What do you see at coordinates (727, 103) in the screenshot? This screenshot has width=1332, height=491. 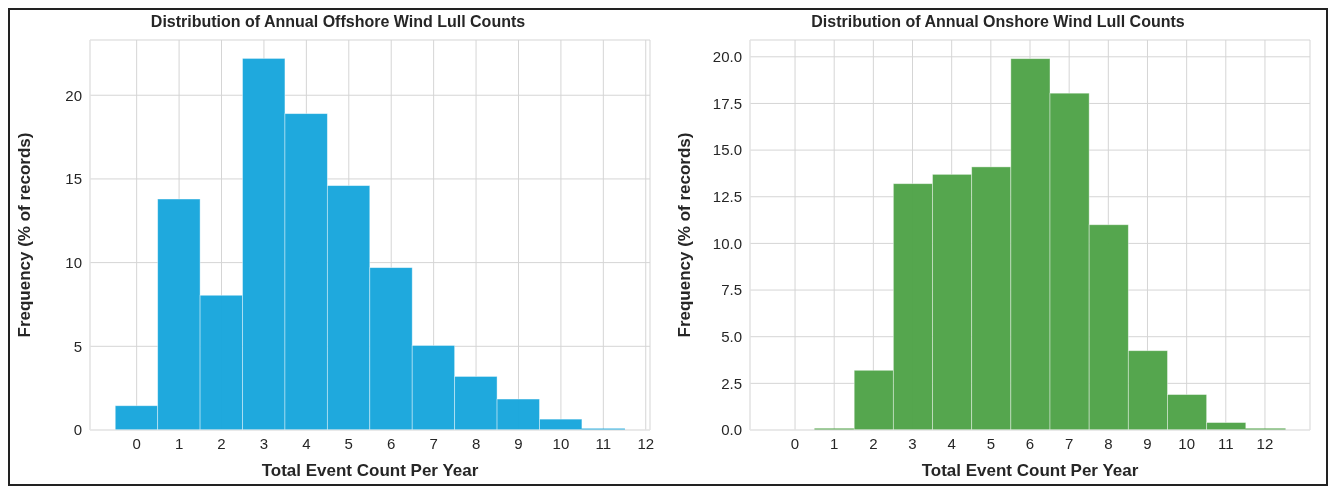 I see `y-tick-label: 17.5` at bounding box center [727, 103].